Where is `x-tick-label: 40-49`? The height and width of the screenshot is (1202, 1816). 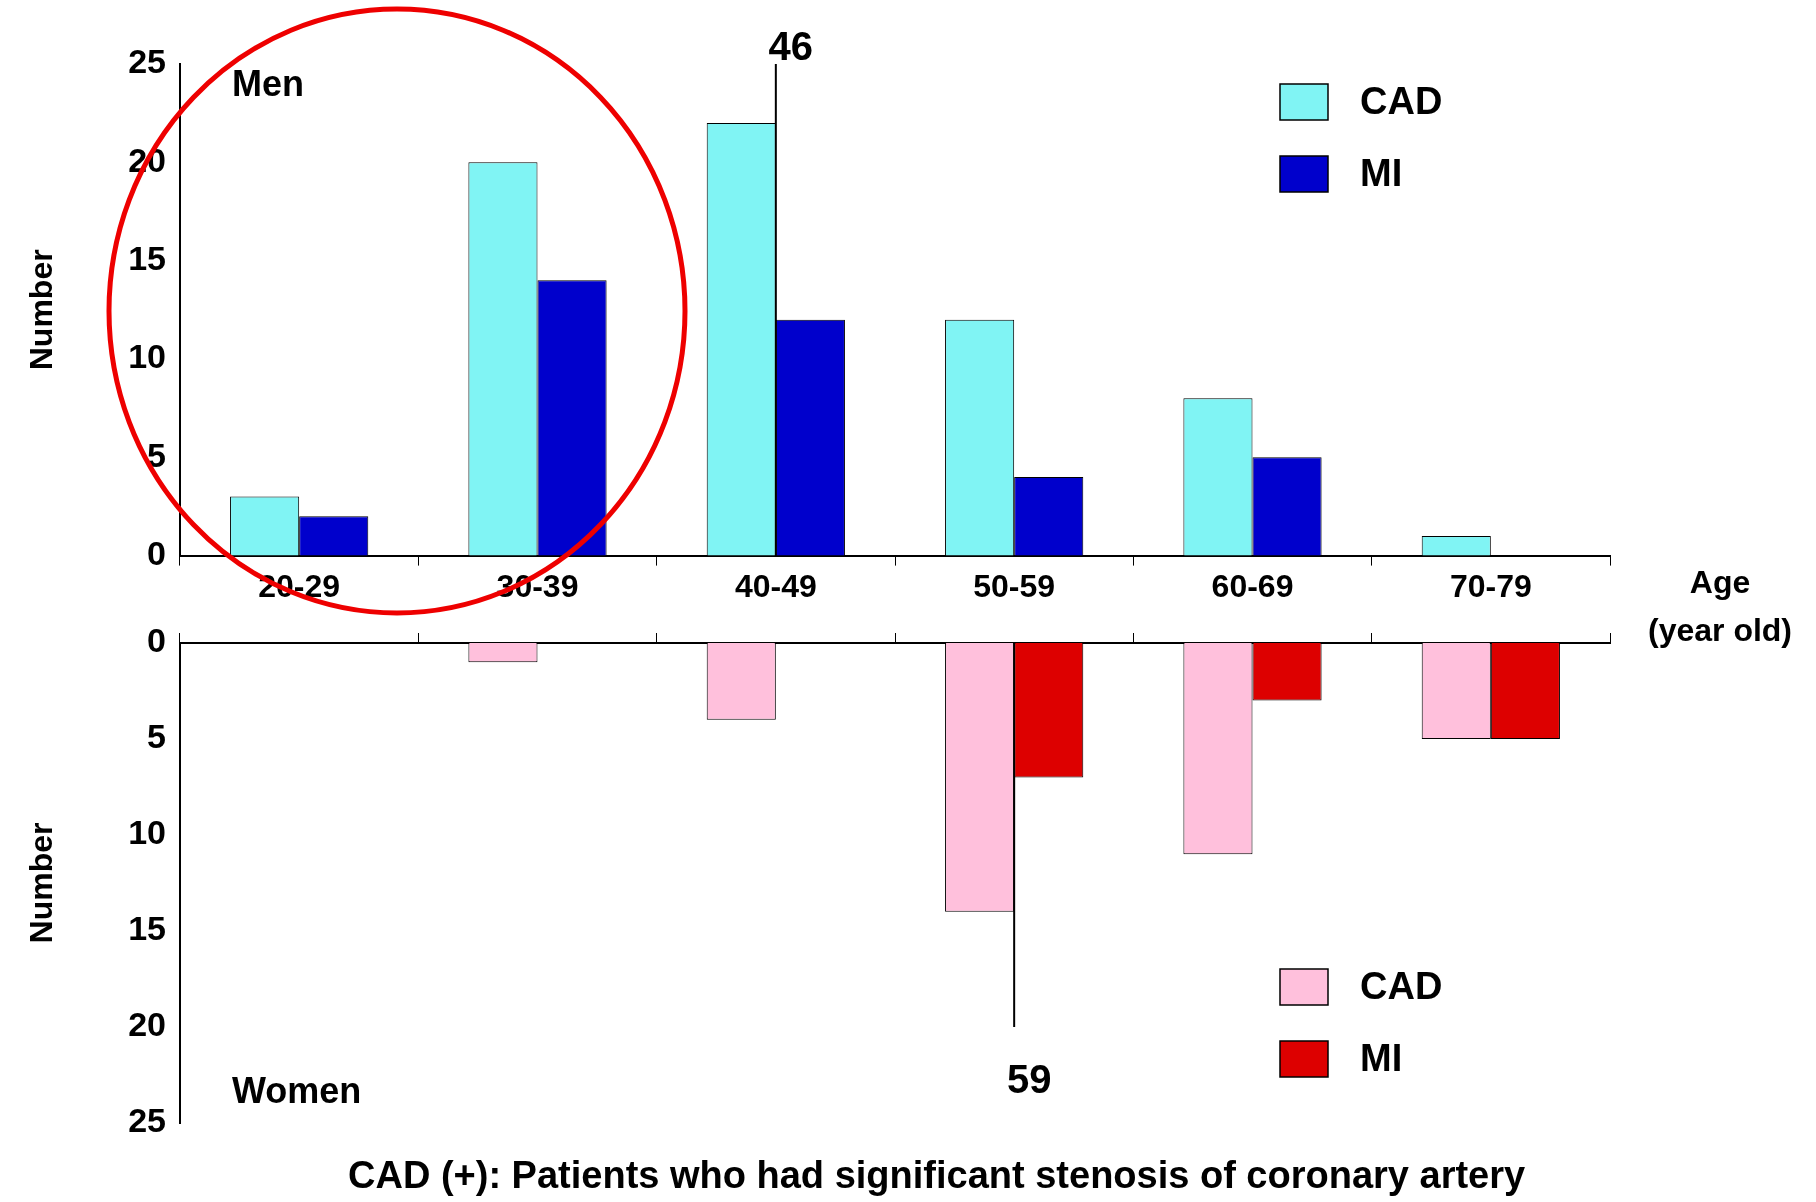 x-tick-label: 40-49 is located at coordinates (775, 585).